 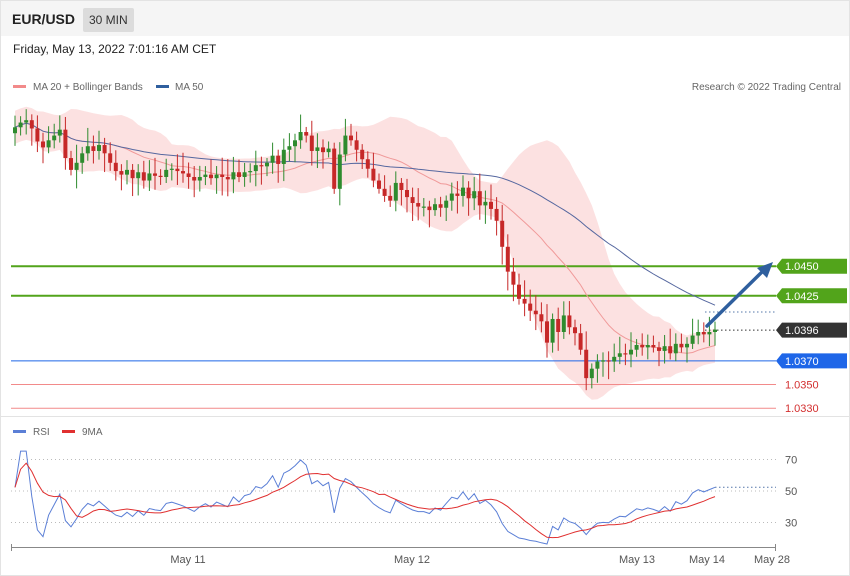 What do you see at coordinates (412, 560) in the screenshot?
I see `x-tick-label: May 12` at bounding box center [412, 560].